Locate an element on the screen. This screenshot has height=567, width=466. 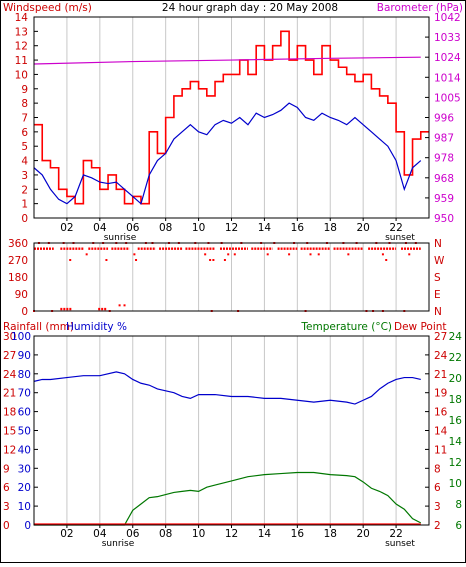
windspeed-tick-label: 14 is located at coordinates (22, 18).